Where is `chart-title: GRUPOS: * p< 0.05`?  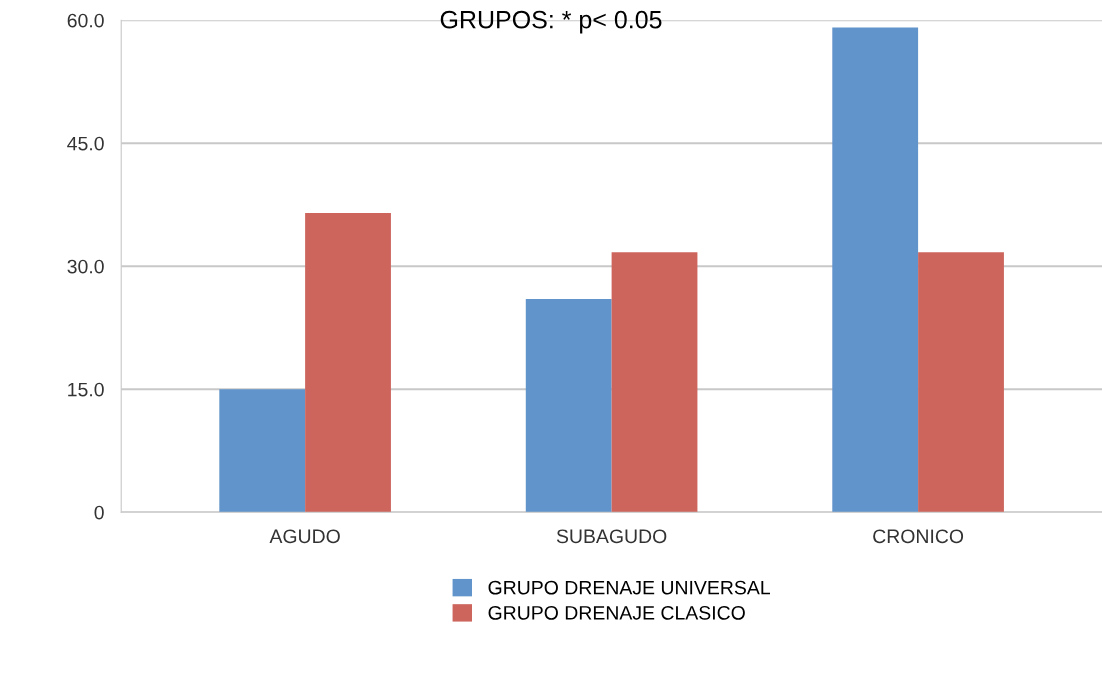 chart-title: GRUPOS: * p< 0.05 is located at coordinates (551, 22).